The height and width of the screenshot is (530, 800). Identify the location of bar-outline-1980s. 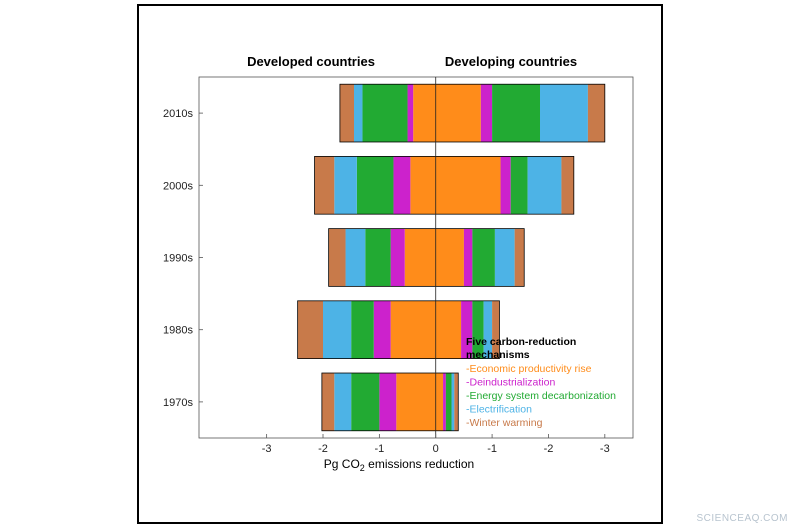
(398, 329).